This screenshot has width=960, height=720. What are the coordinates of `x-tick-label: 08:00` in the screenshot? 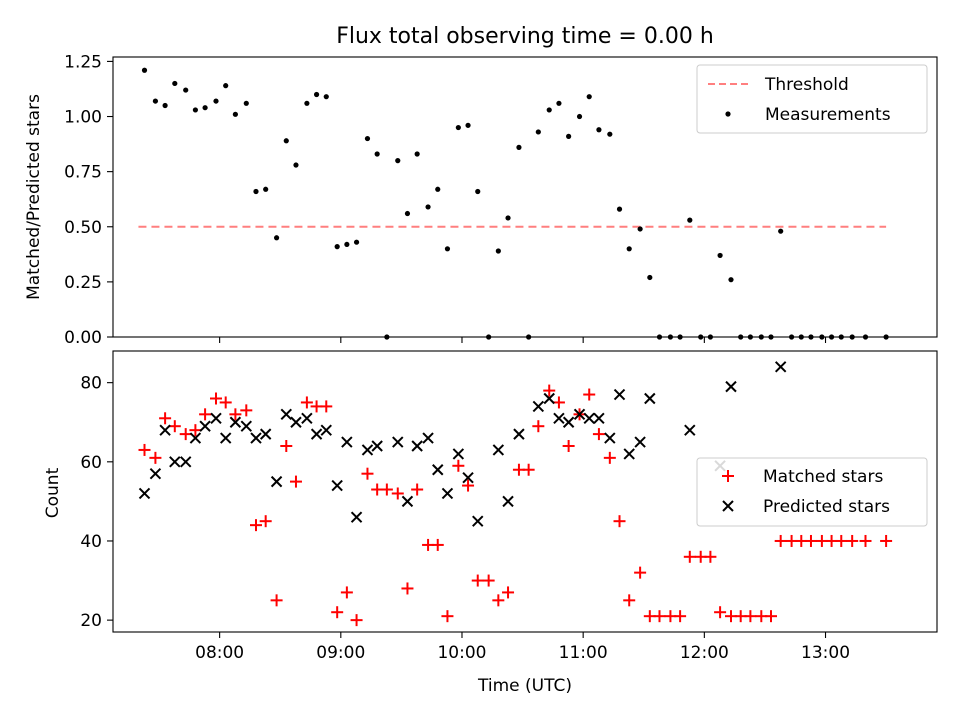 It's located at (219, 653).